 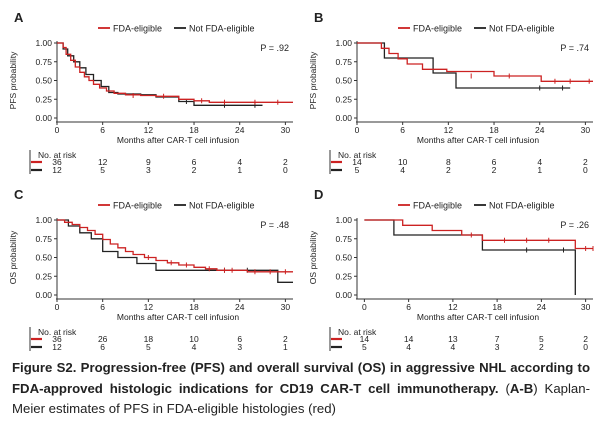 What do you see at coordinates (43, 81) in the screenshot?
I see `panel-a-y-tick-label: 0.50` at bounding box center [43, 81].